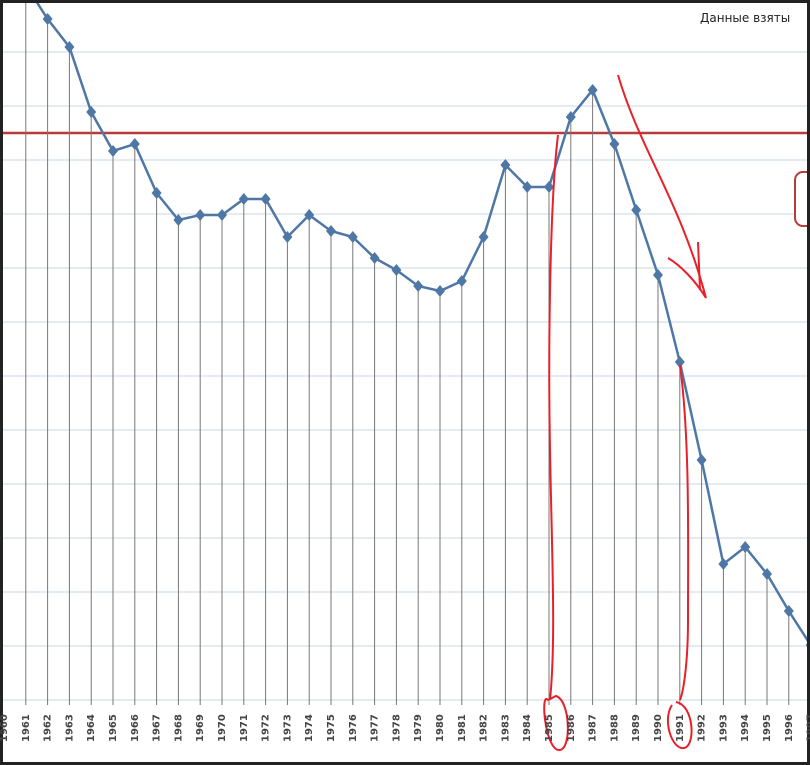 This screenshot has width=810, height=765. I want to click on x-tick-label: 1964, so click(91, 728).